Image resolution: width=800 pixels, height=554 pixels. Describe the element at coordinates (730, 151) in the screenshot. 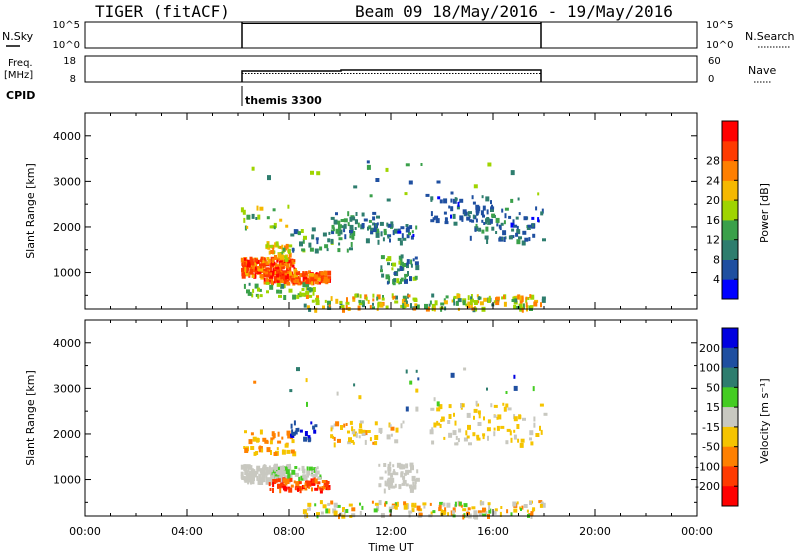

I see `colorbar-segment` at that location.